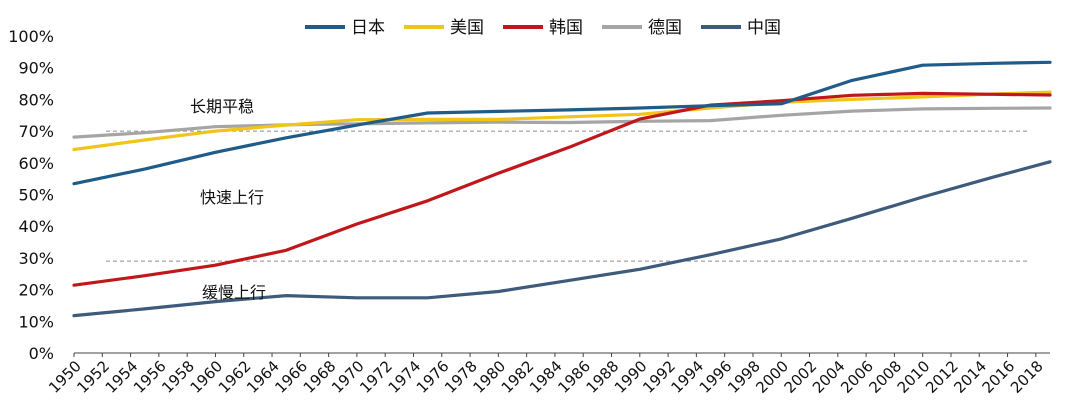  Describe the element at coordinates (36, 163) in the screenshot. I see `y-tick-label: 60%` at that location.